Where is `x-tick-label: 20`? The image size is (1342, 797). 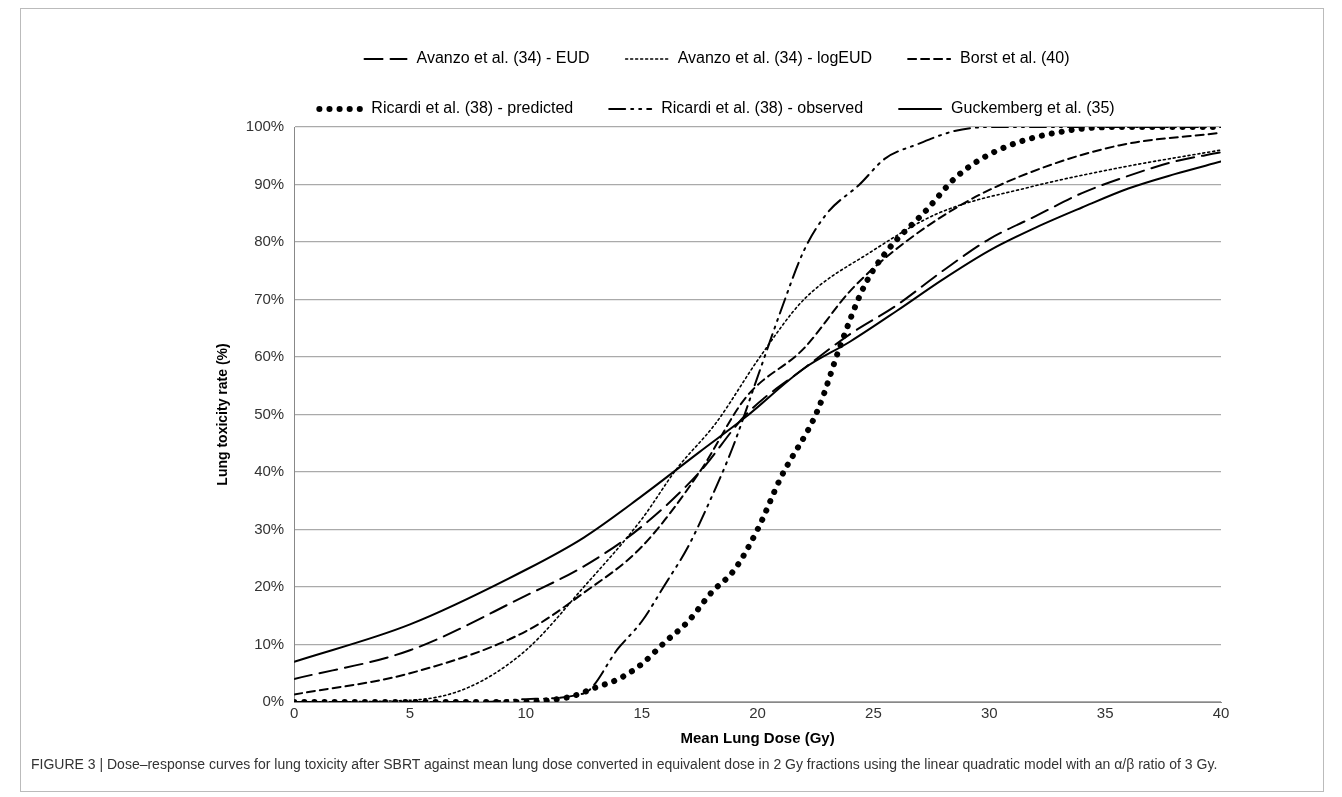 x-tick-label: 20 is located at coordinates (757, 713).